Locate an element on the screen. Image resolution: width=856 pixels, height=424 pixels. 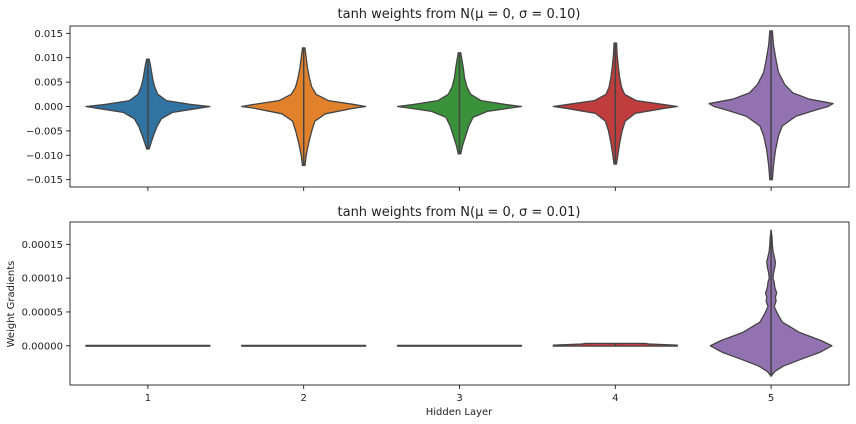
bottom-y-ticks: 0.00000 0.00005 0.00010 0.00015 is located at coordinates (46, 296).